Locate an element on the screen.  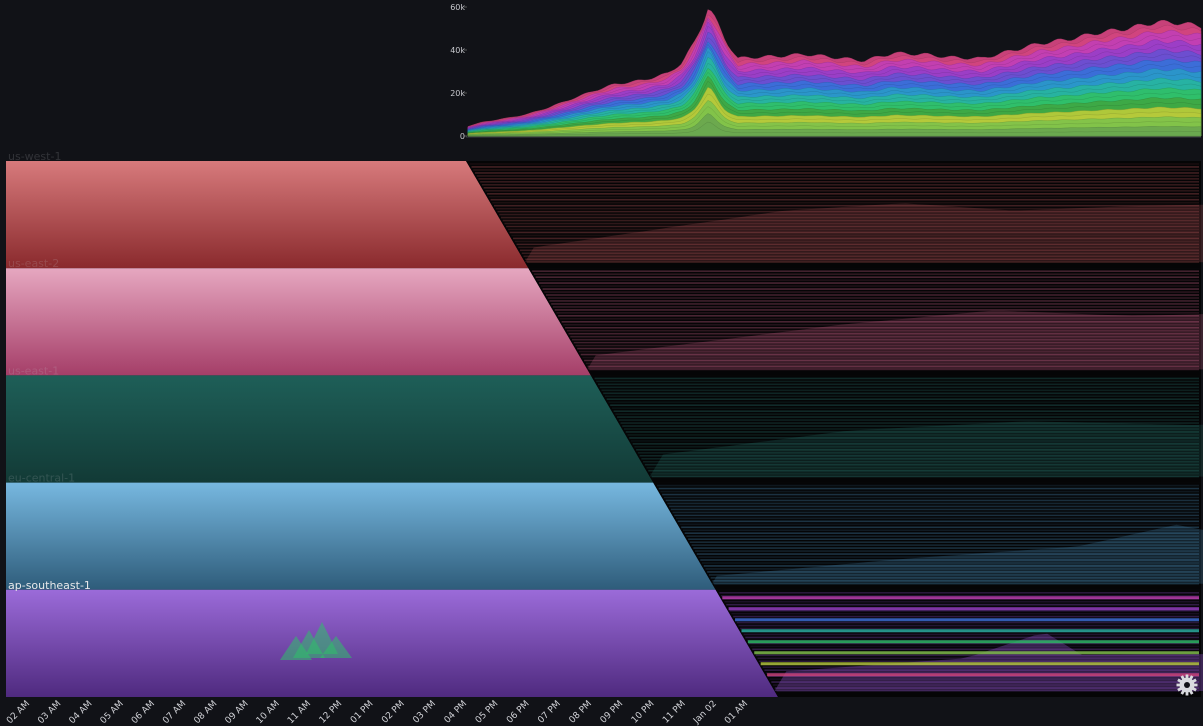
region-label: us-east-2 is located at coordinates (33, 263).